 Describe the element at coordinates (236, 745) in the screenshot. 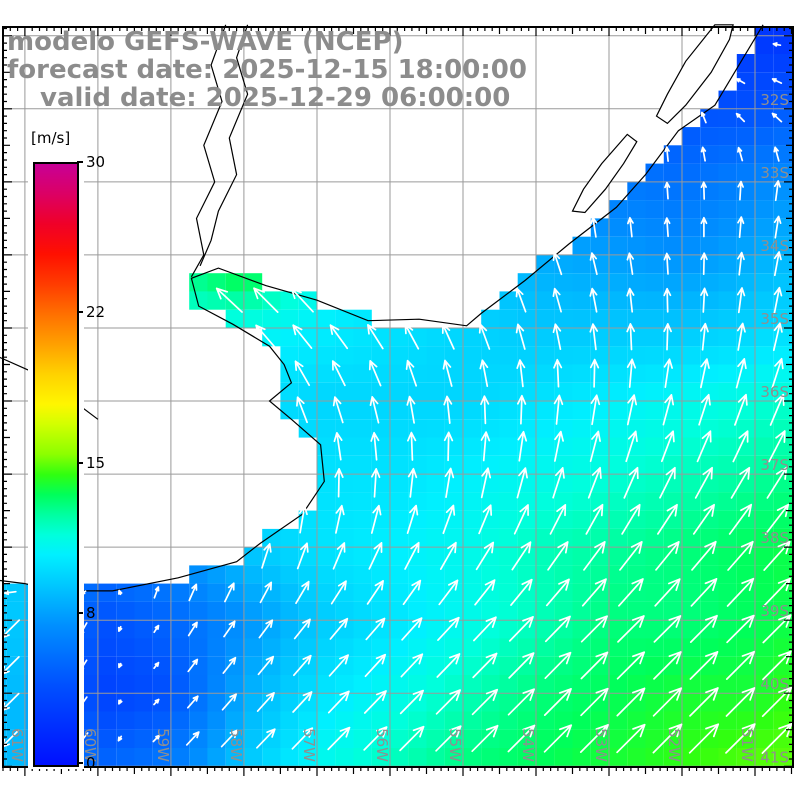

I see `longitude-label: 58W` at that location.